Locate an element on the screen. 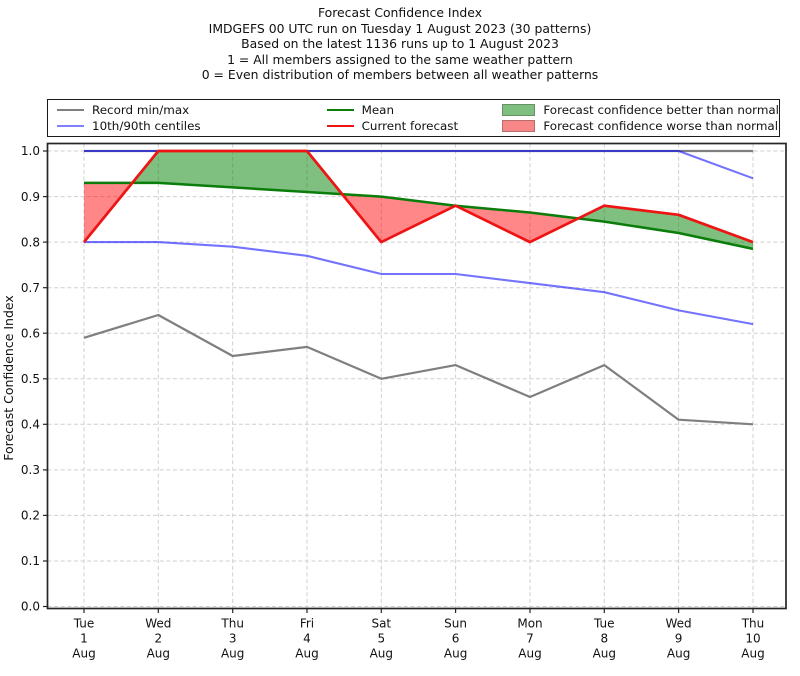 The height and width of the screenshot is (676, 800). legend-label-mean: Mean is located at coordinates (378, 110).